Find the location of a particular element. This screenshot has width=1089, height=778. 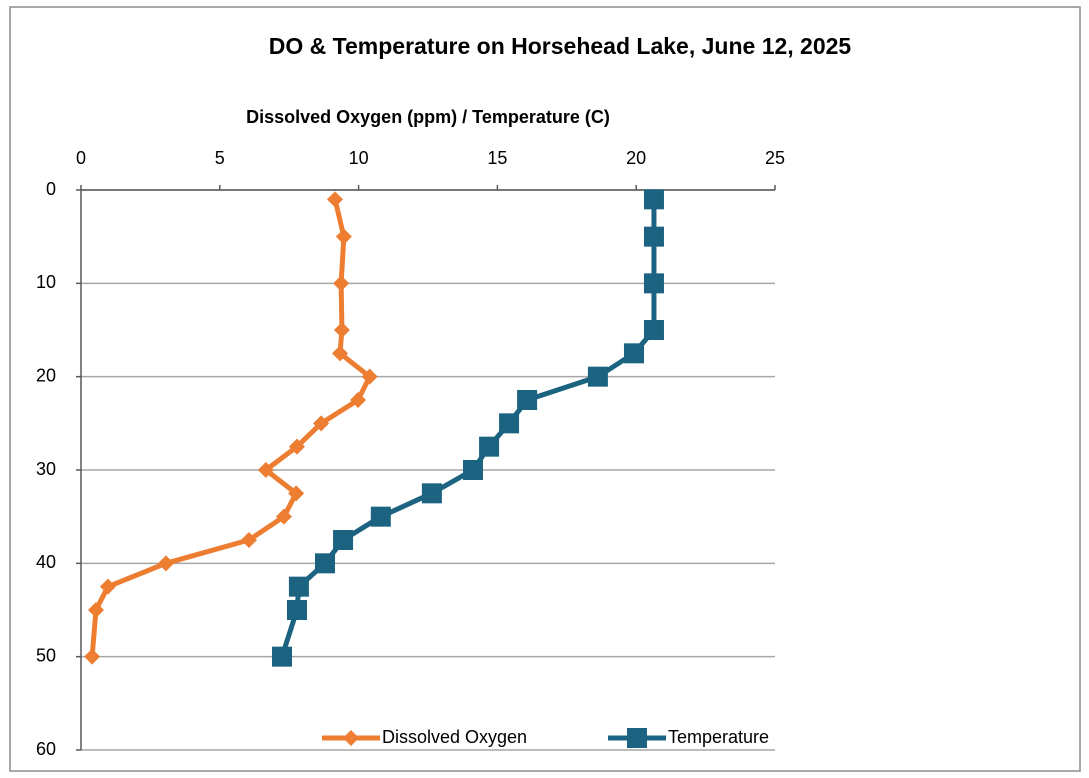

x-tick-label: 15 is located at coordinates (497, 158).